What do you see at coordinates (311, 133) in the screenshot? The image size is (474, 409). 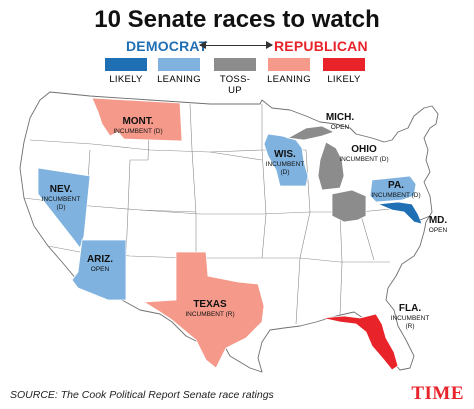 I see `state-michigan-upper` at bounding box center [311, 133].